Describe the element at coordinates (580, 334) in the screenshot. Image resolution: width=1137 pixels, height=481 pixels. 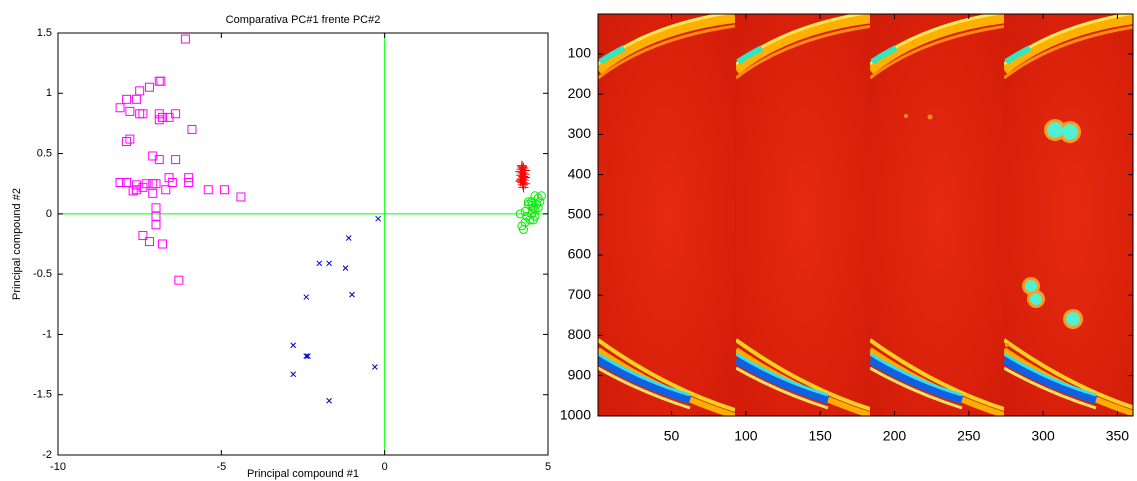
I see `y-tick-label: 800` at that location.